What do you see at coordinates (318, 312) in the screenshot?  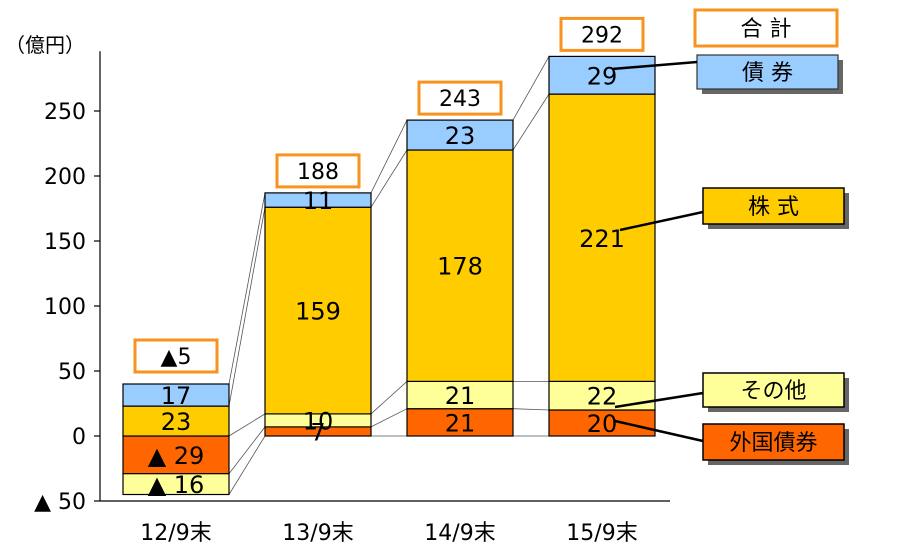 I see `segment-label: 159` at bounding box center [318, 312].